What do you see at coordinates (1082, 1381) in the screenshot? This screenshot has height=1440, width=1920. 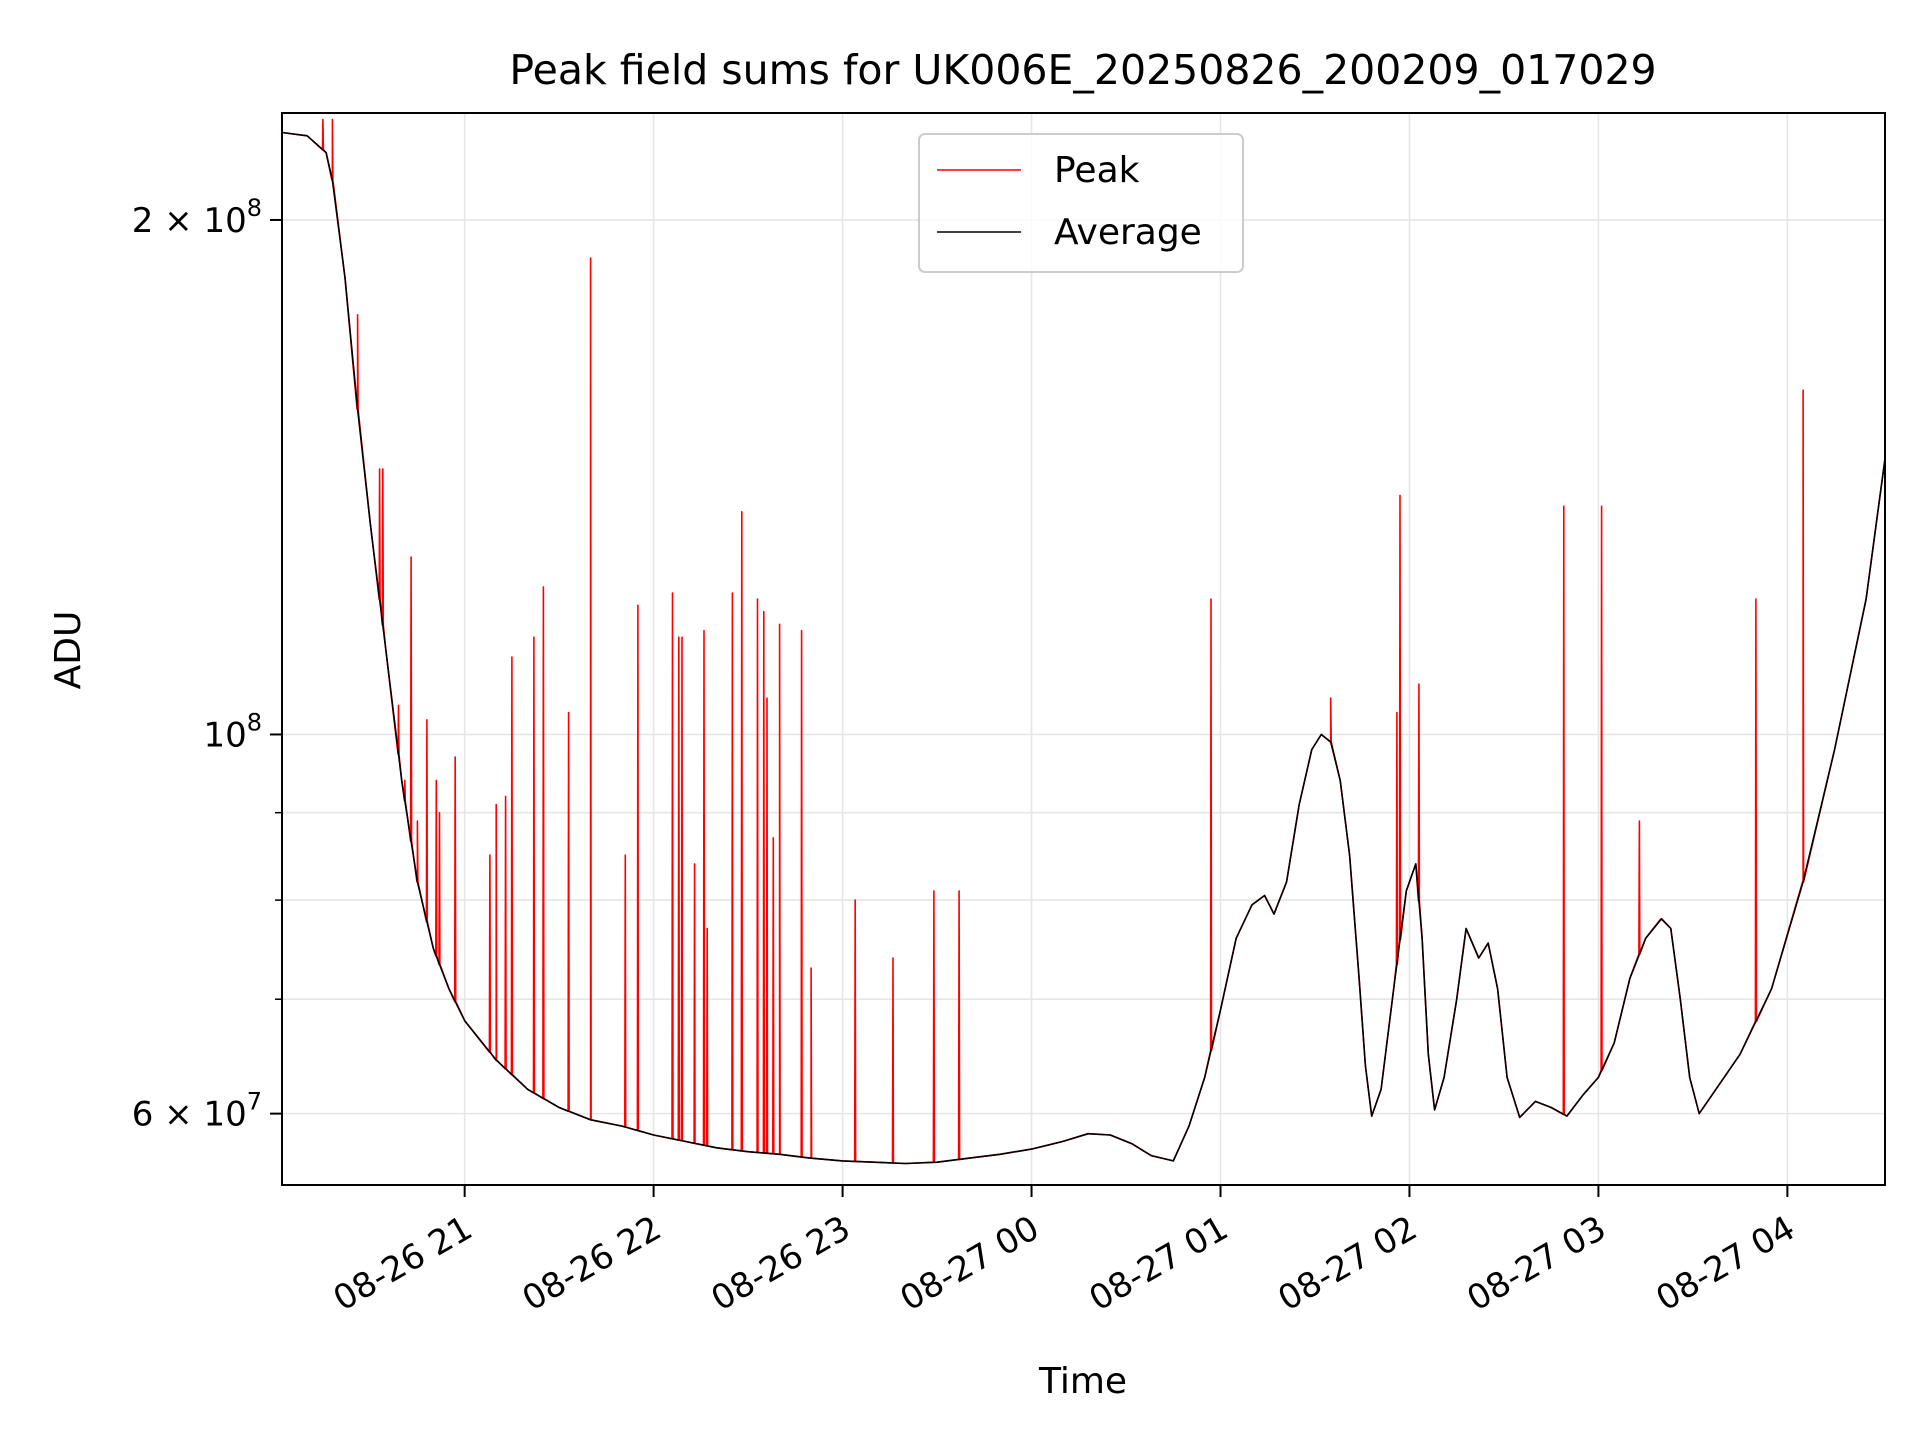 I see `x-axis-label: Time` at bounding box center [1082, 1381].